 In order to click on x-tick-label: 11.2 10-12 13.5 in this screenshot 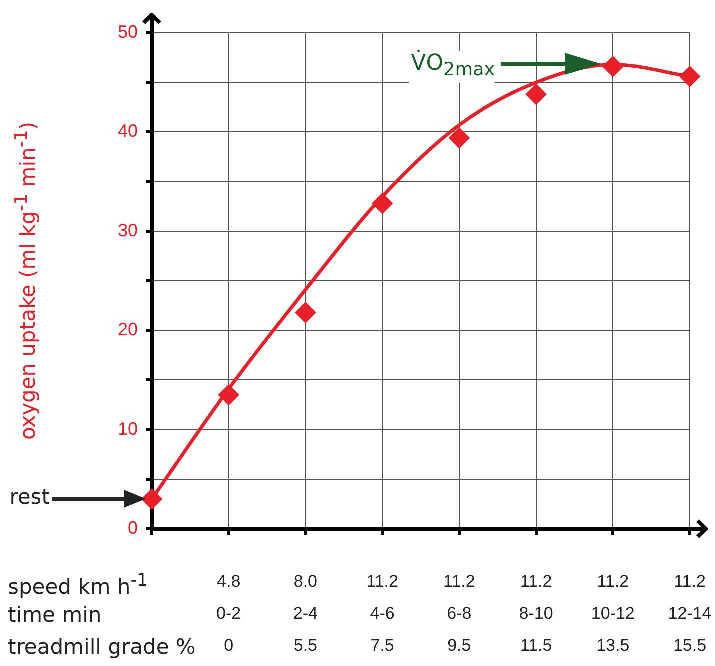, I will do `click(613, 614)`.